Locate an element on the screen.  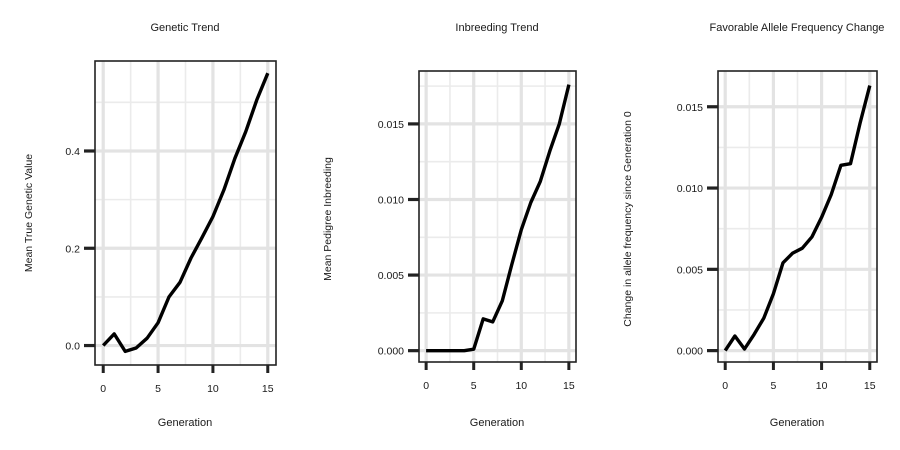
y-tick-label: 0.2 is located at coordinates (72, 249).